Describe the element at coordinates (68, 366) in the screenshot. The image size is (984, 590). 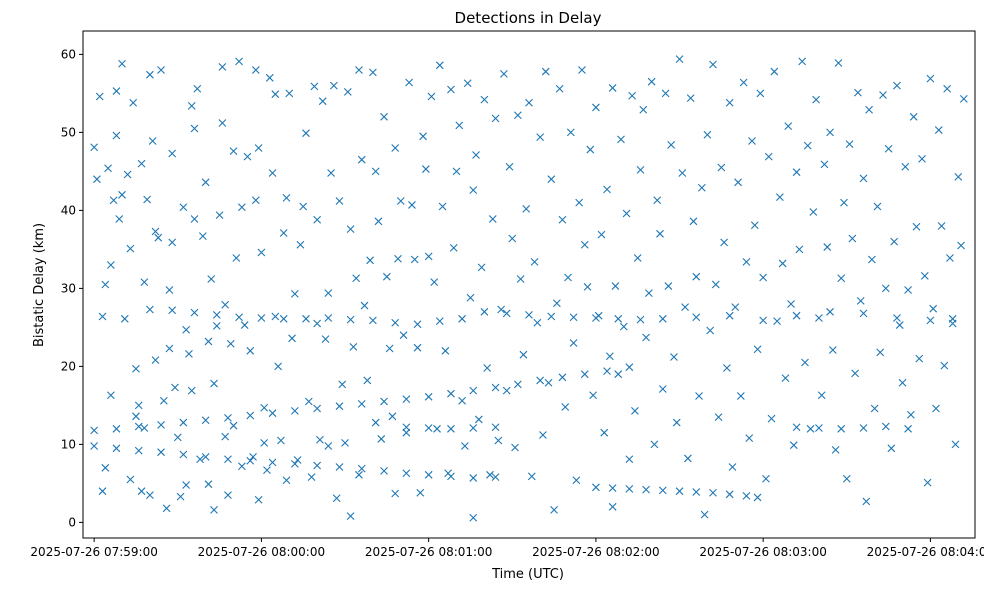
I see `y-tick-label: 20` at that location.